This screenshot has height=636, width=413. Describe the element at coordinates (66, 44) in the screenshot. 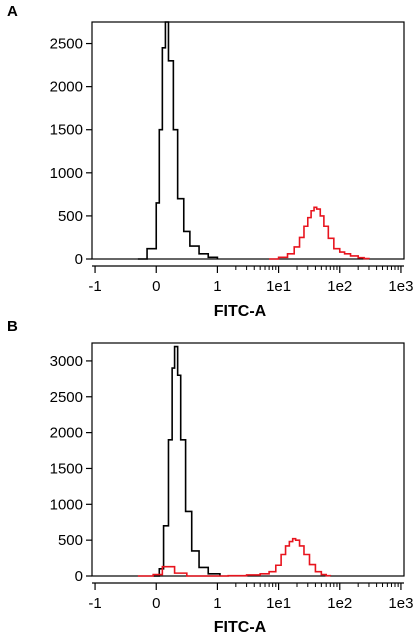

I see `y-tick-label: 2500` at that location.